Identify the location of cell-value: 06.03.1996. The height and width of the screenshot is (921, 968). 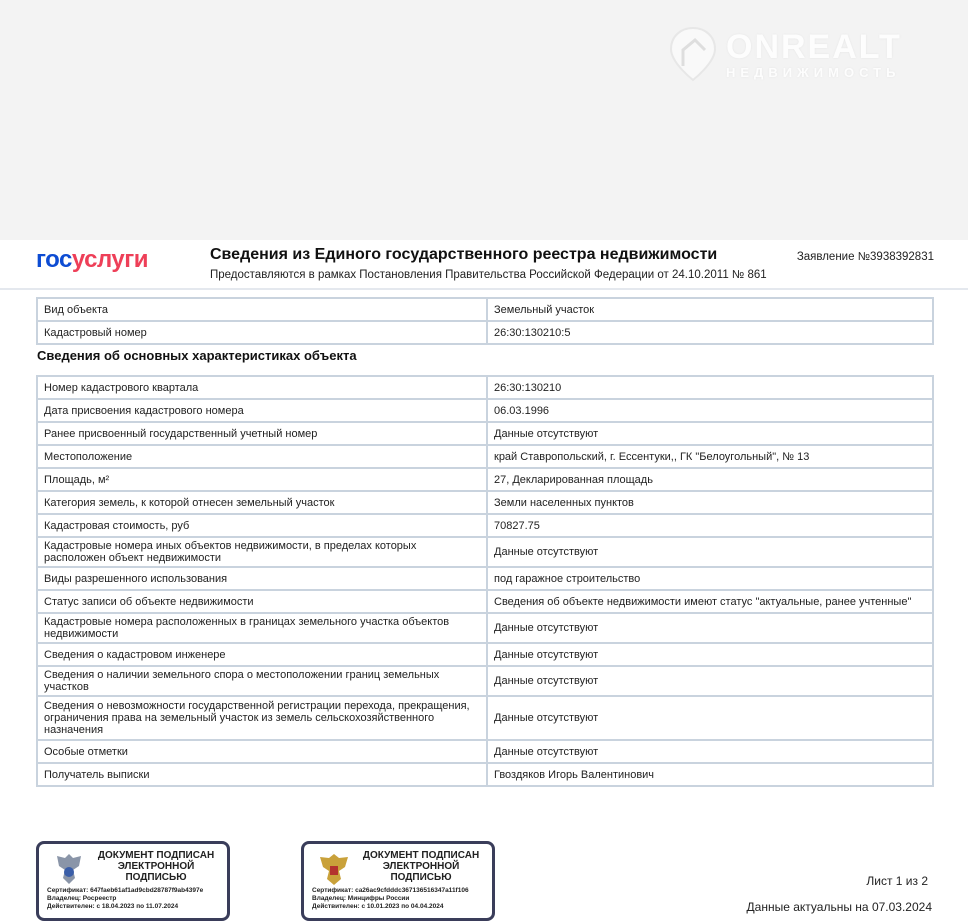
(710, 410).